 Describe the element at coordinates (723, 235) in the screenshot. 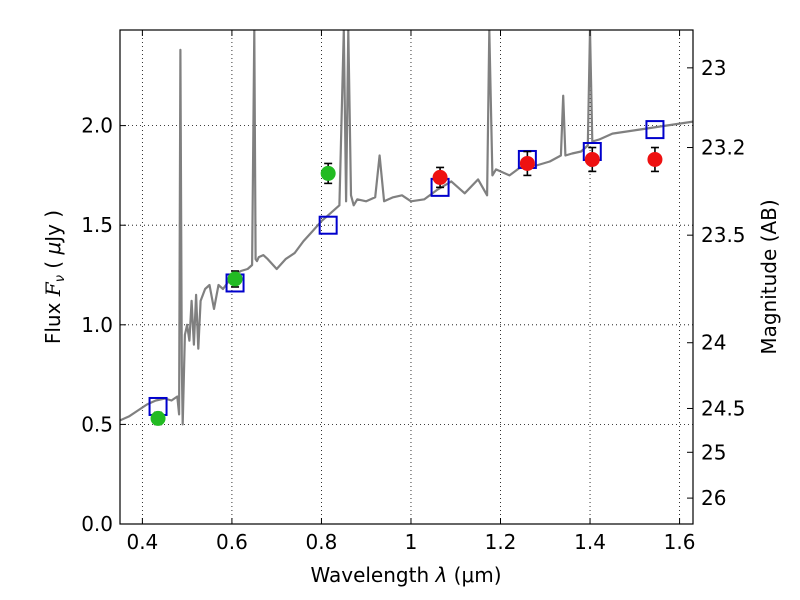

I see `y2-tick-label: 23.5` at that location.